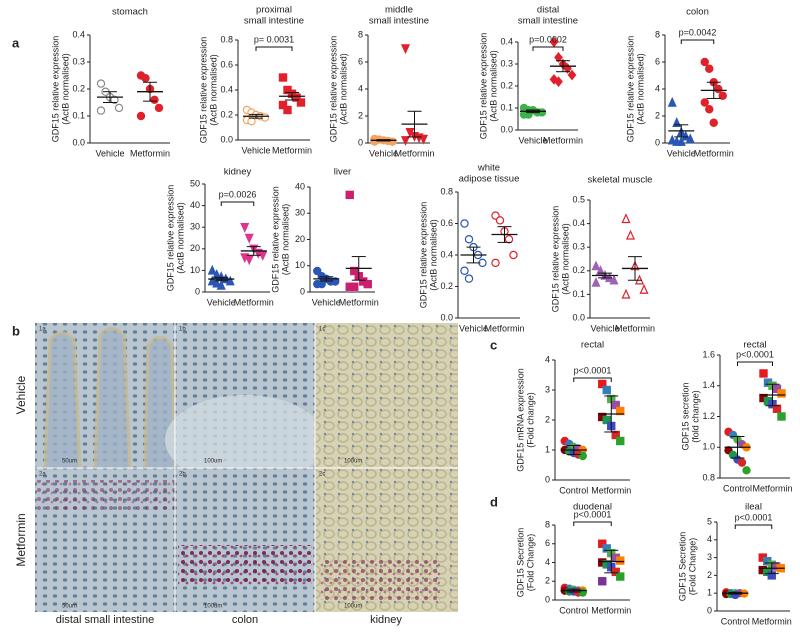  Describe the element at coordinates (446, 191) in the screenshot. I see `y-tick-label: 0.8` at that location.